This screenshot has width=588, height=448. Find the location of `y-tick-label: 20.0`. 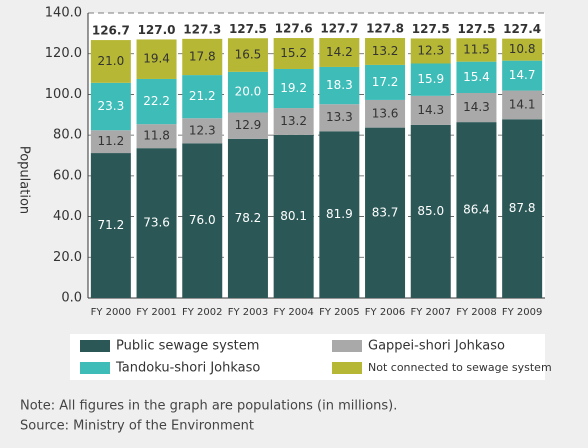

y-tick-label: 20.0 is located at coordinates (67, 257).